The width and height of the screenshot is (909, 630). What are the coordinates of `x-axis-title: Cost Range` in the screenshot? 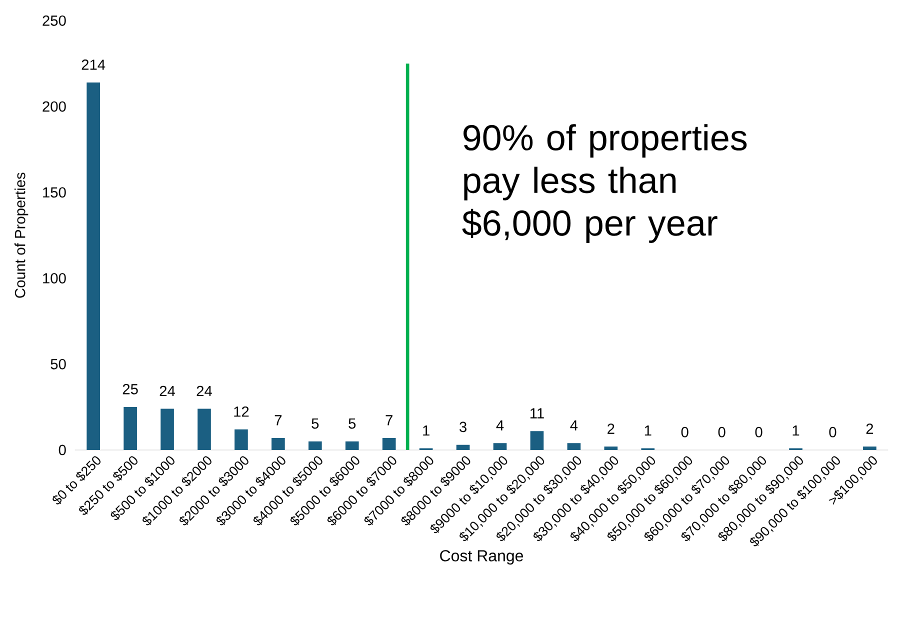 It's located at (482, 557).